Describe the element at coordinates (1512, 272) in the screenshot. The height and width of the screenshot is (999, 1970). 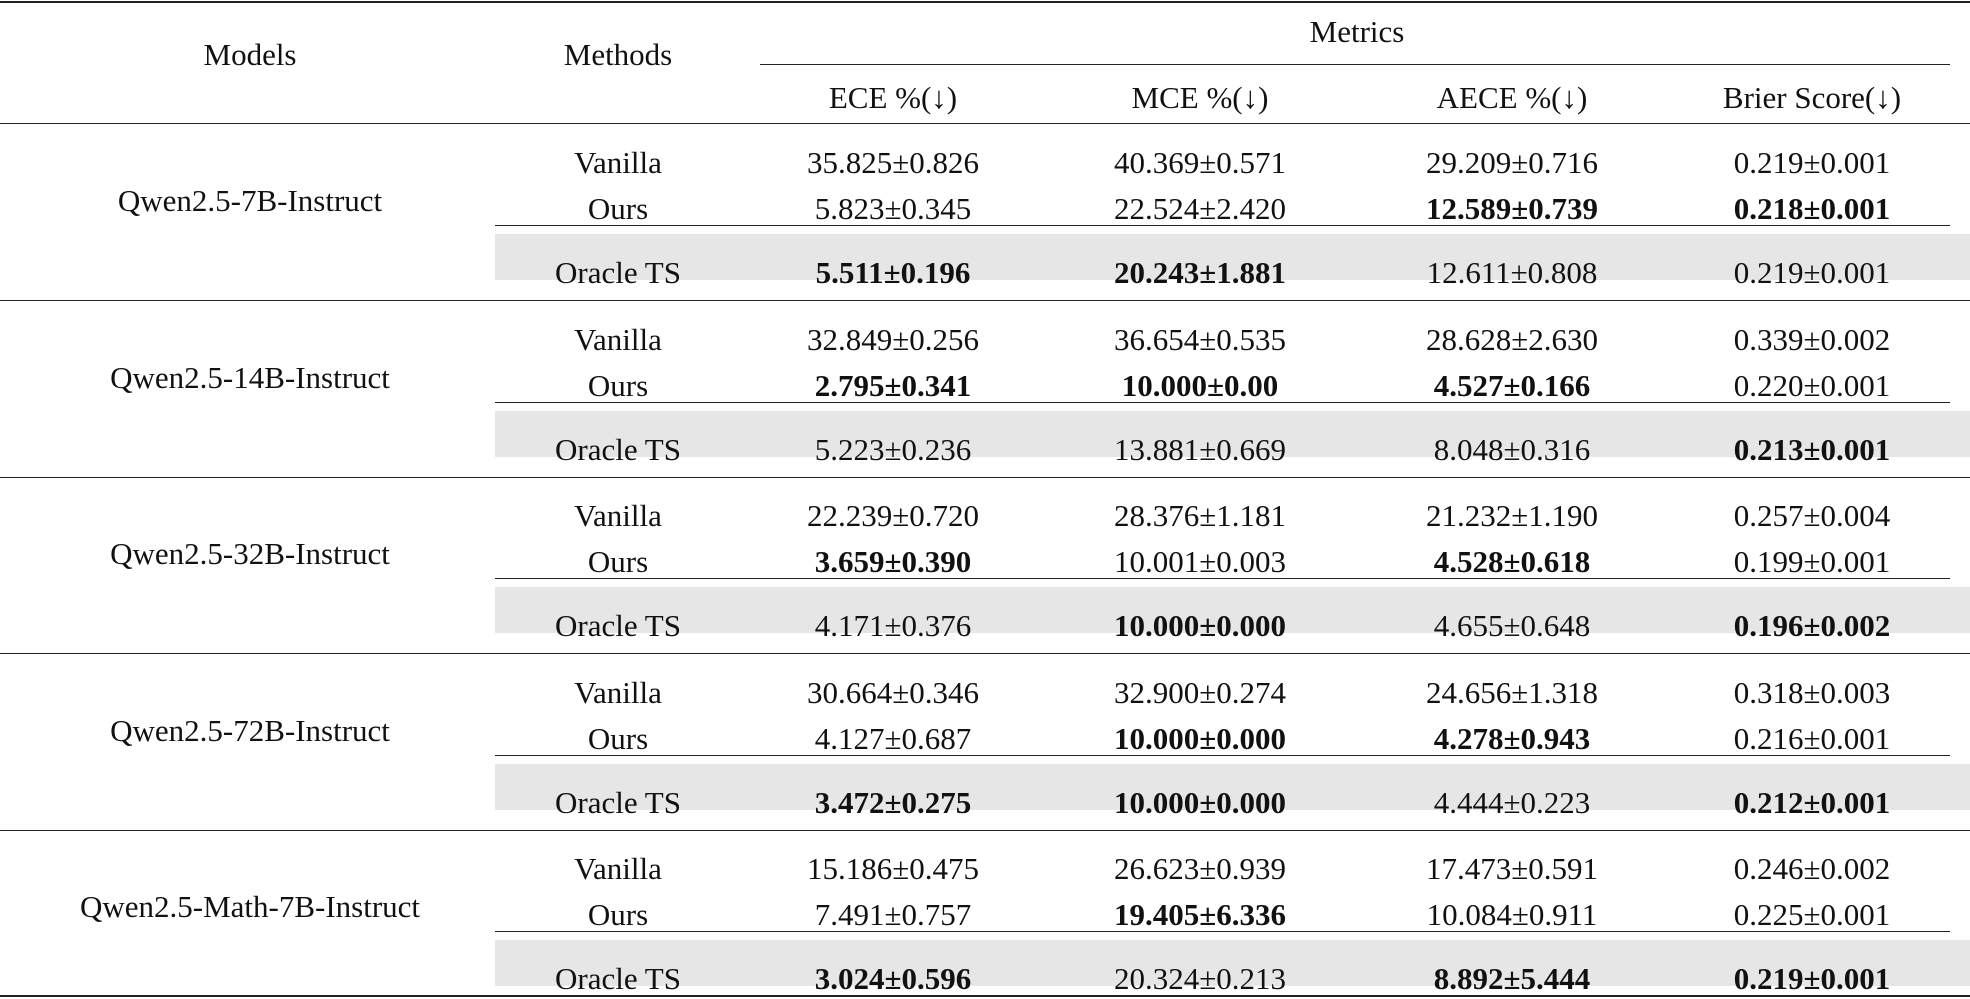
I see `metric-value: 12.611±0.808` at that location.